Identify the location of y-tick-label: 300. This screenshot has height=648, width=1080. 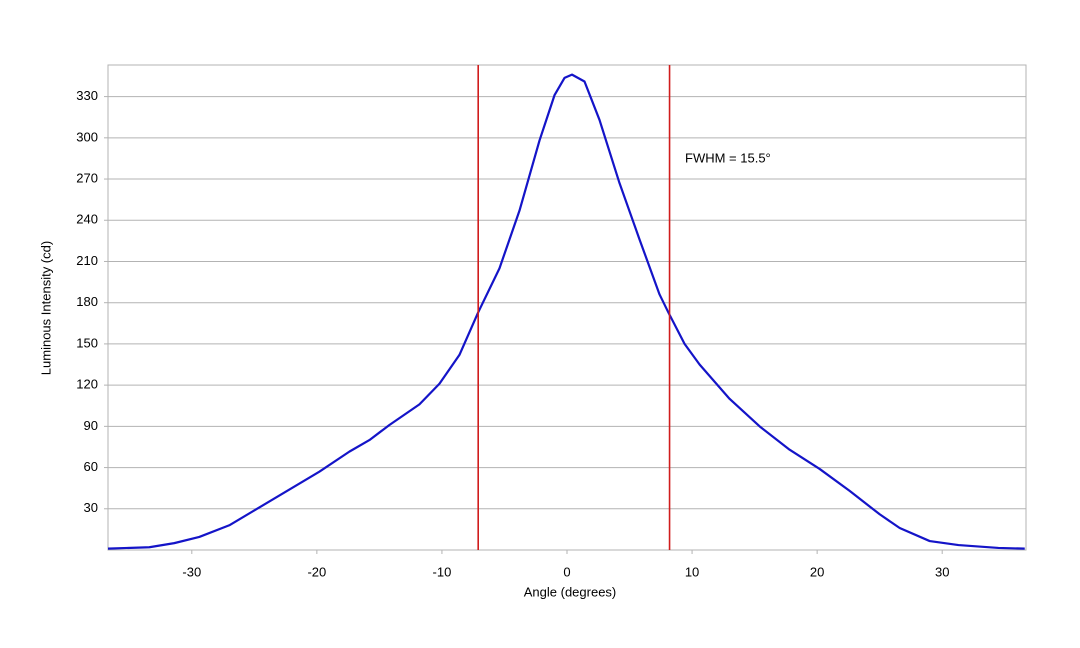
(87, 136).